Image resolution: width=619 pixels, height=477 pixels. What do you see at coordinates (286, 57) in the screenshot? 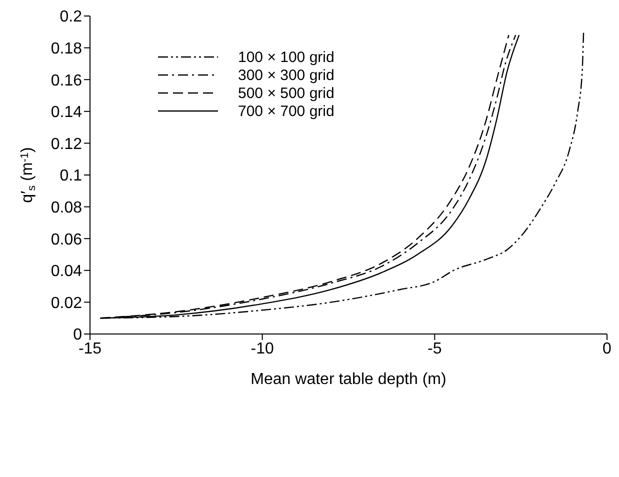
I see `legend-label: 100 × 100 grid` at bounding box center [286, 57].